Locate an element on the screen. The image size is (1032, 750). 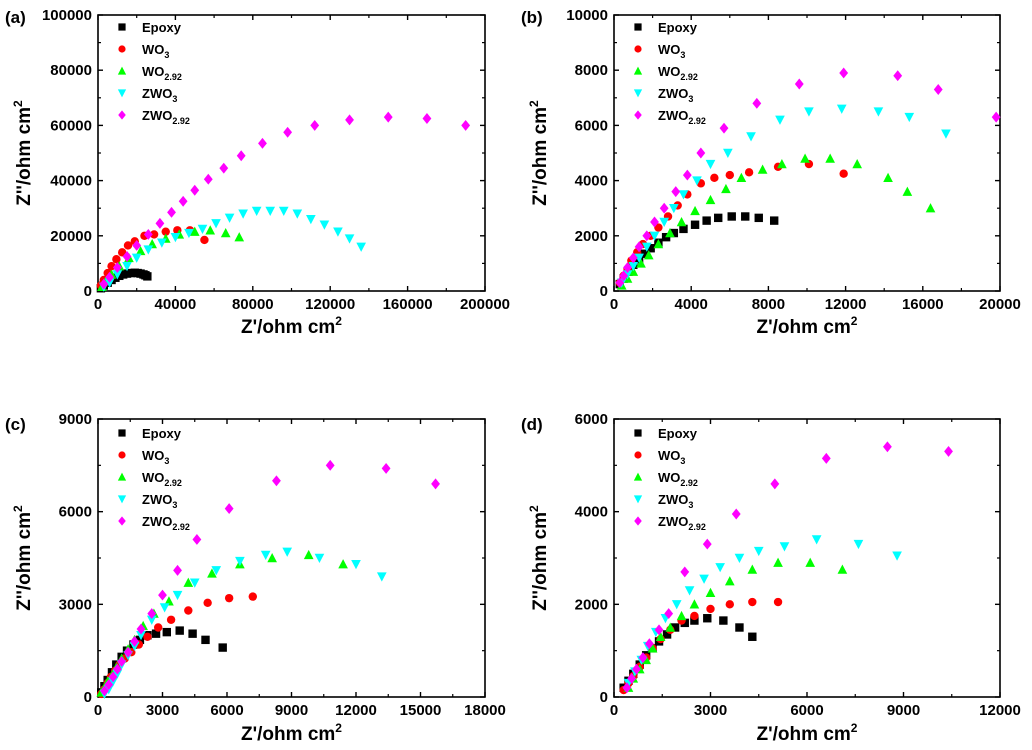
x-tick-label: 0 is located at coordinates (98, 304).